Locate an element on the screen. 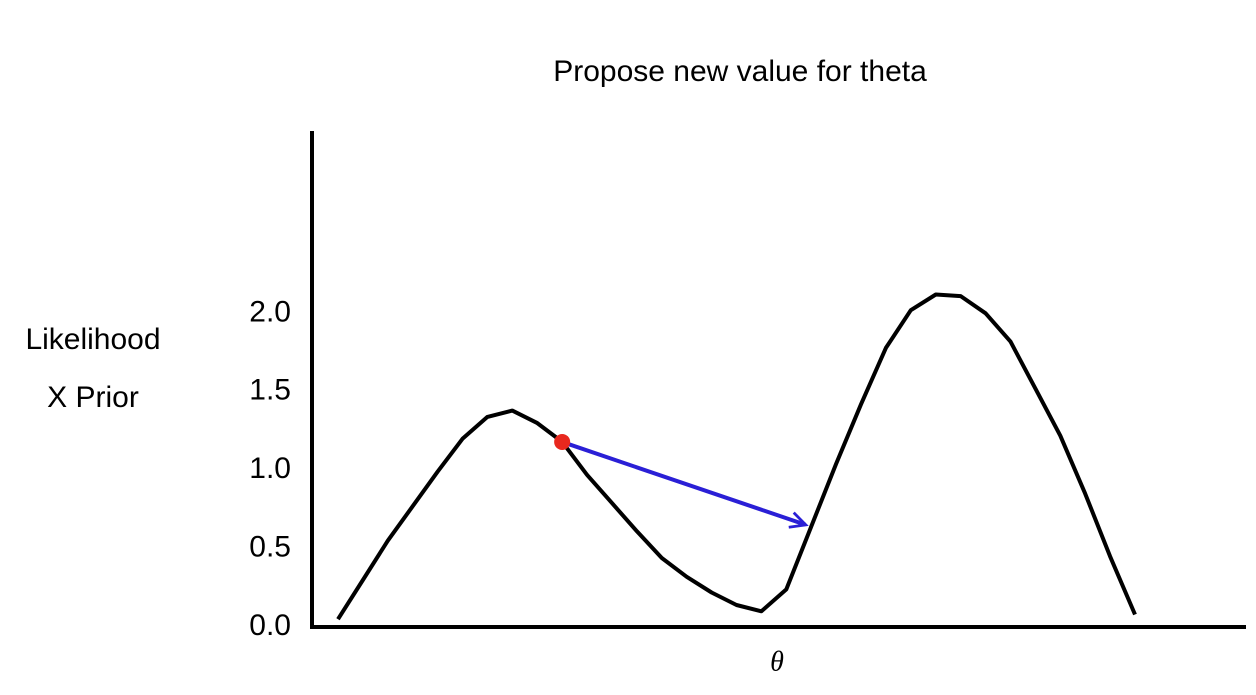  y-axis-label: X Prior is located at coordinates (93, 397).